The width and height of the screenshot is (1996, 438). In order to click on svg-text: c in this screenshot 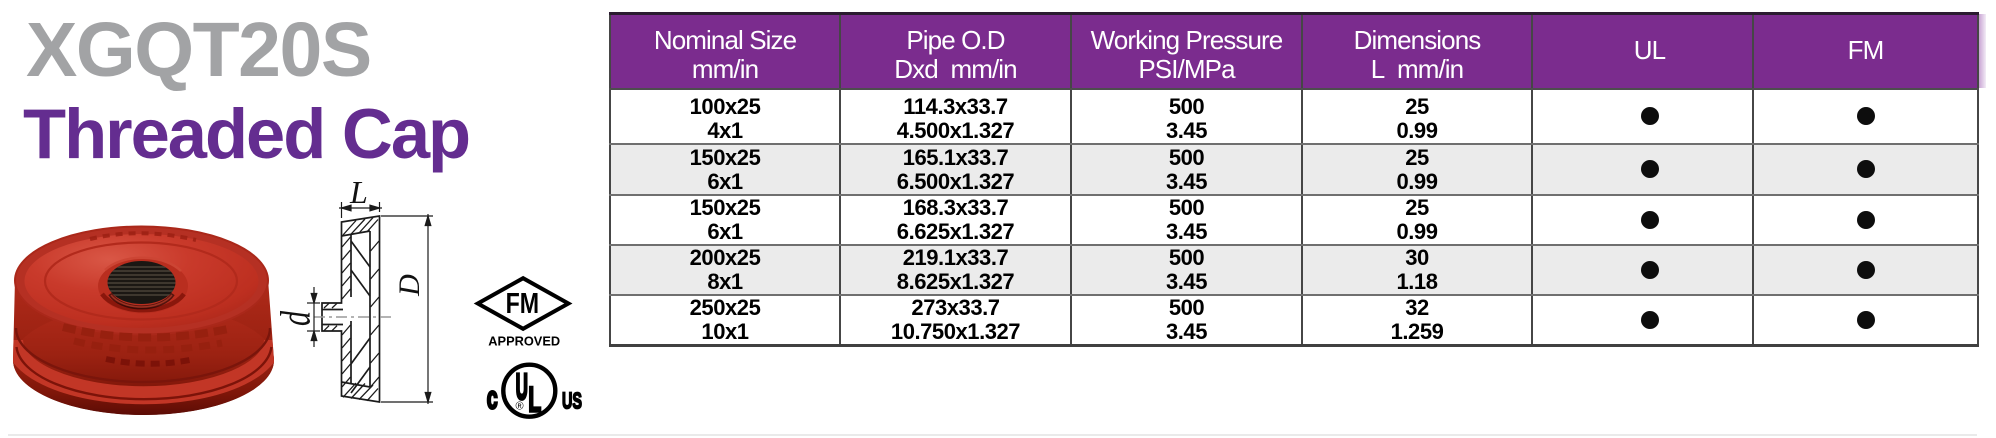, I will do `click(492, 397)`.